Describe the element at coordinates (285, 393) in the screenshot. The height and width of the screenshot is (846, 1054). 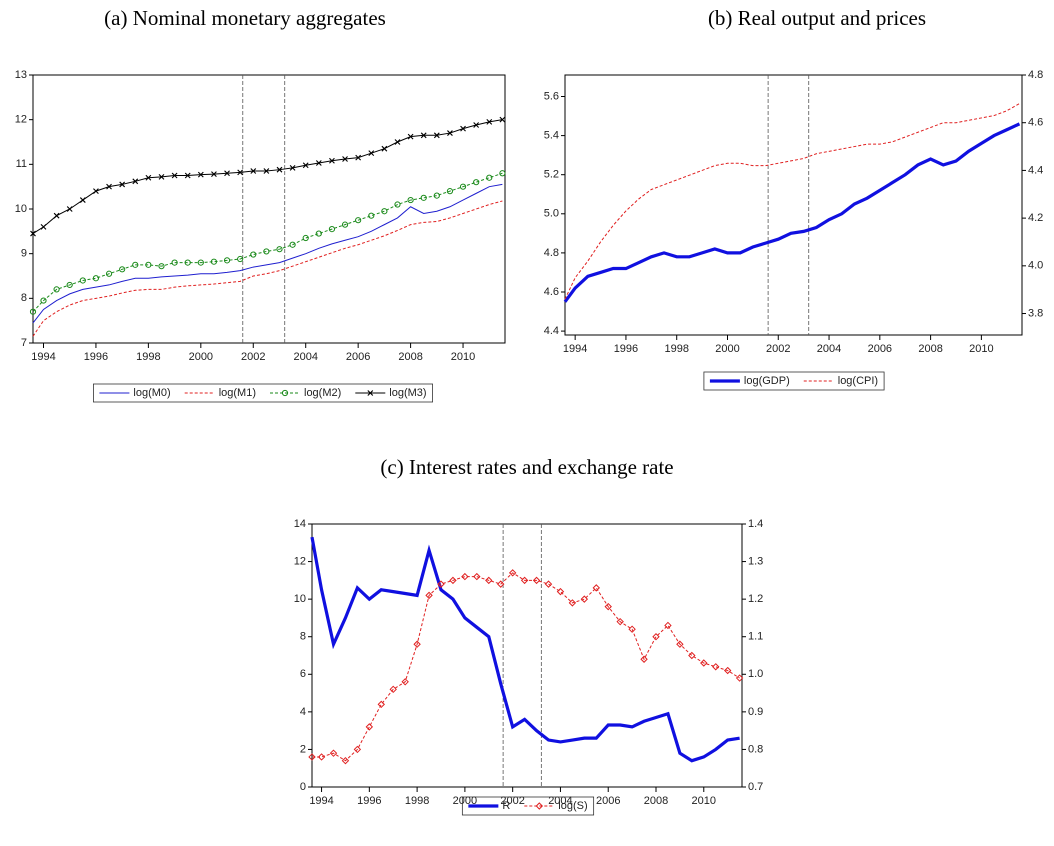
I see `legend-marker` at that location.